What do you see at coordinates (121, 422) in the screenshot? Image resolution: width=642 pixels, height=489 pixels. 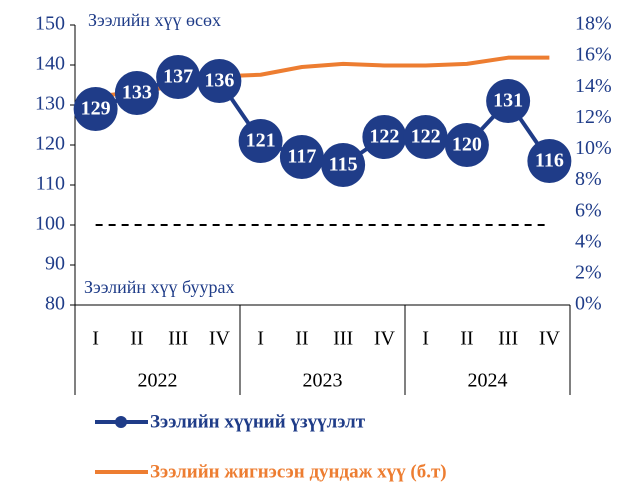 I see `legend-marker` at bounding box center [121, 422].